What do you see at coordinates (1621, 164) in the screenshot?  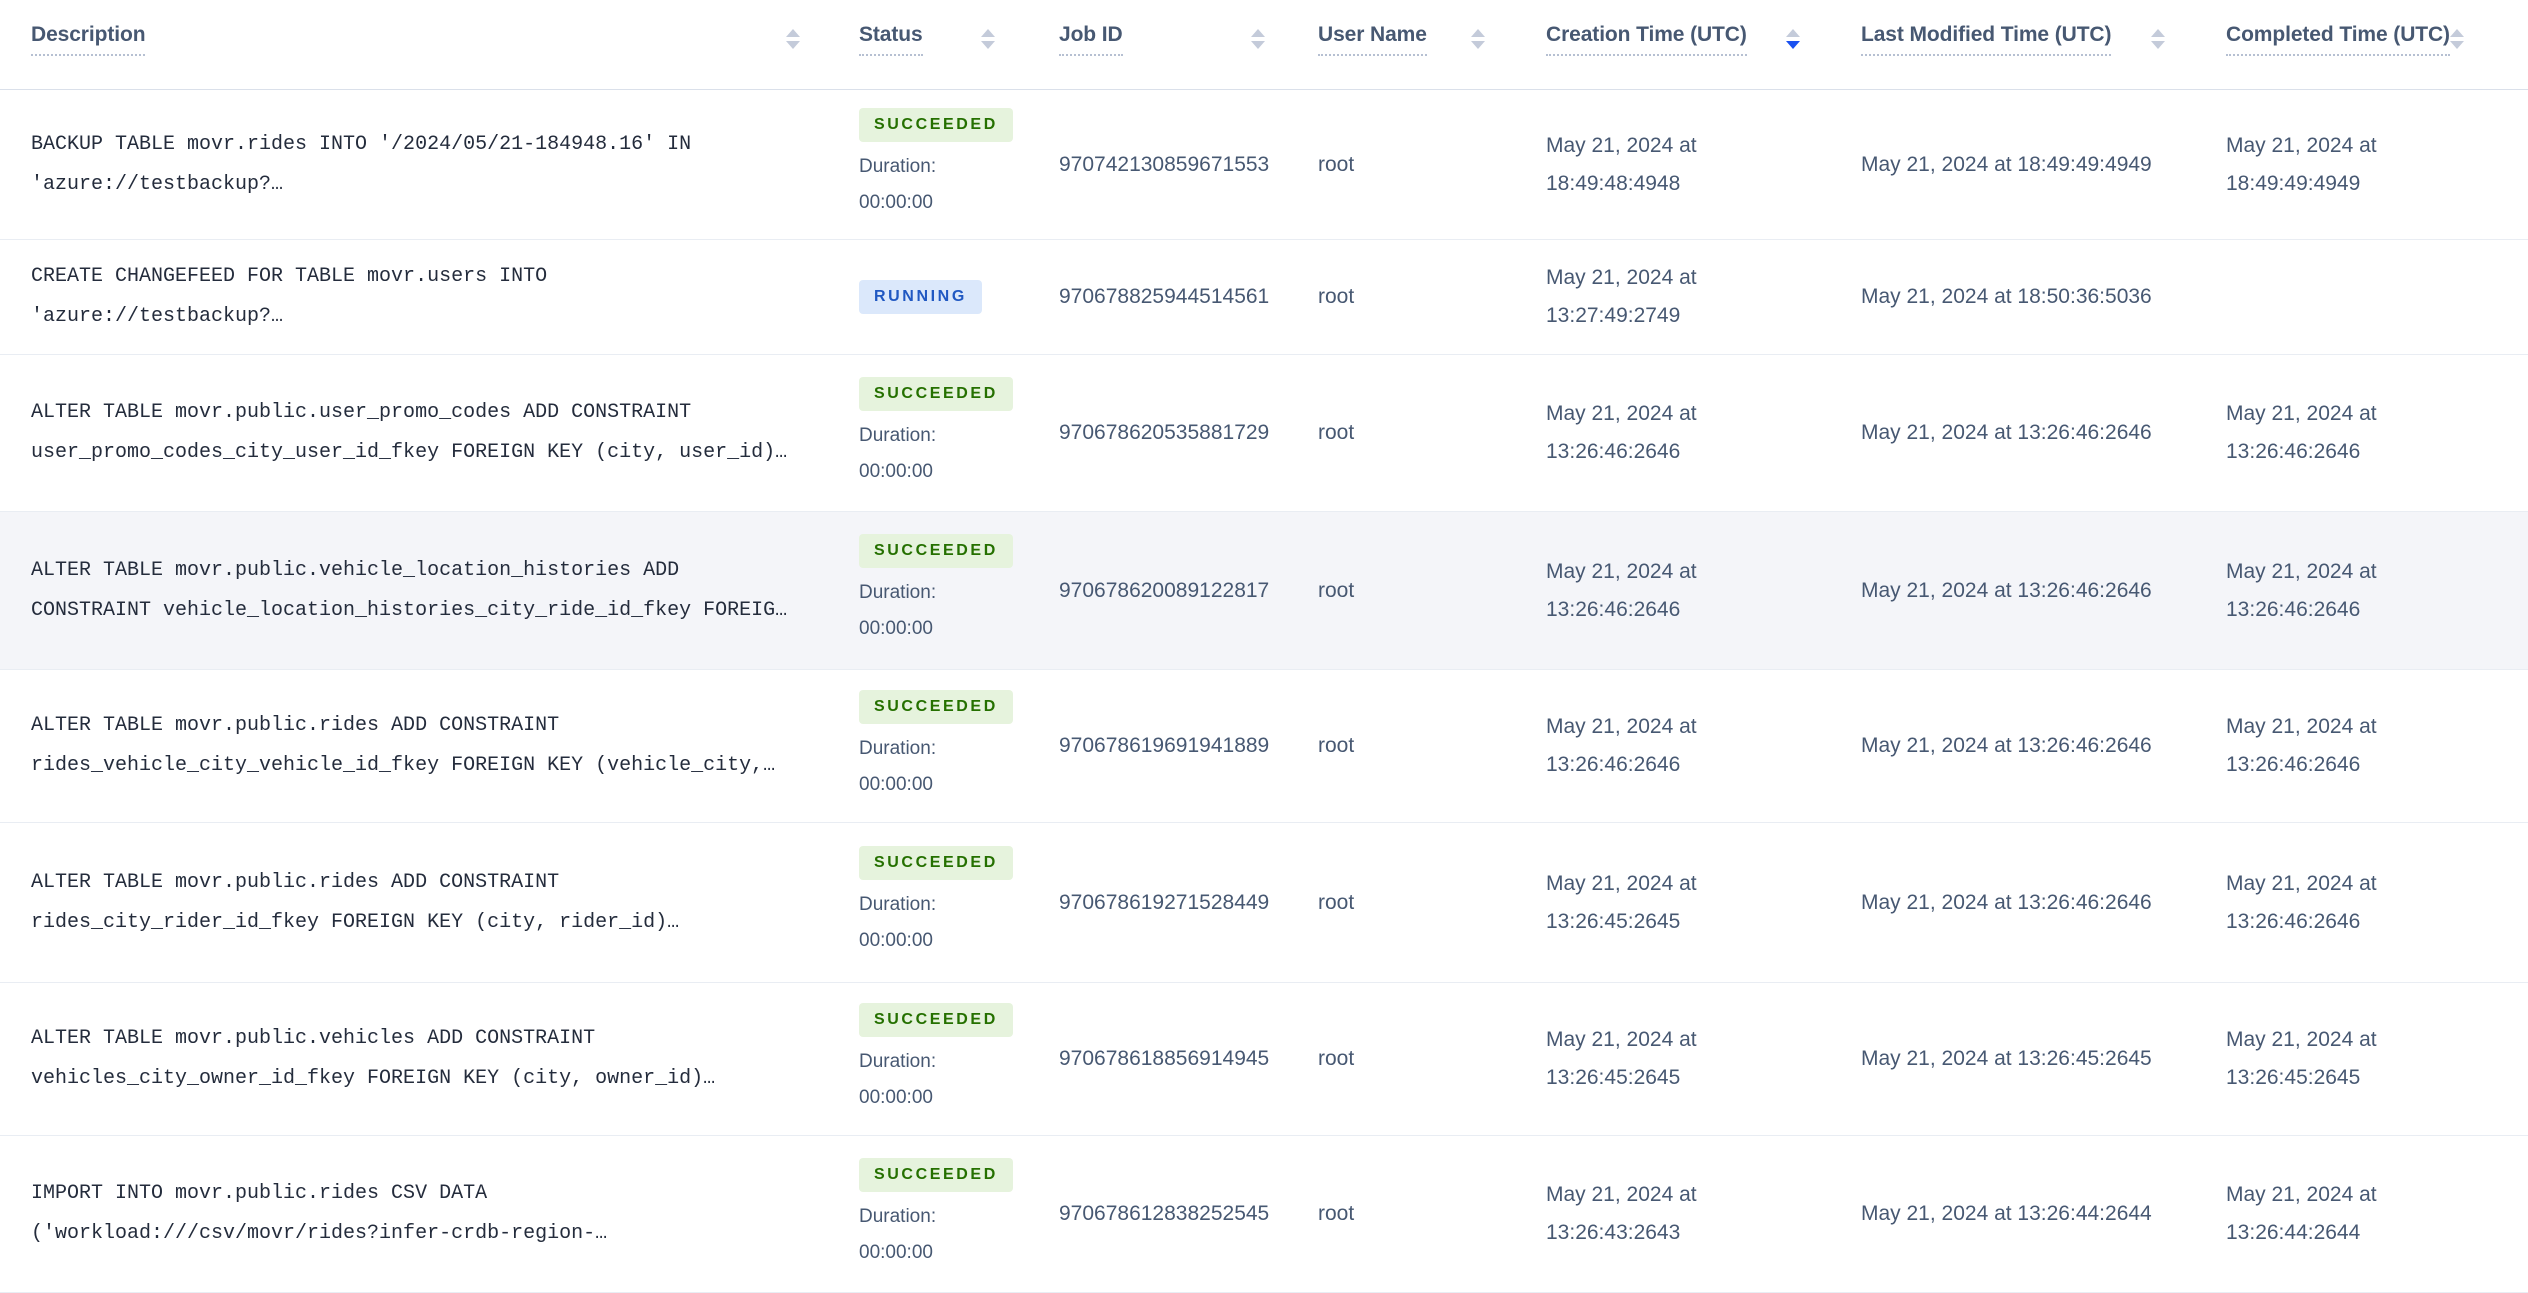 I see `creation-time: May 21, 2024 at 18:49:48:4948` at bounding box center [1621, 164].